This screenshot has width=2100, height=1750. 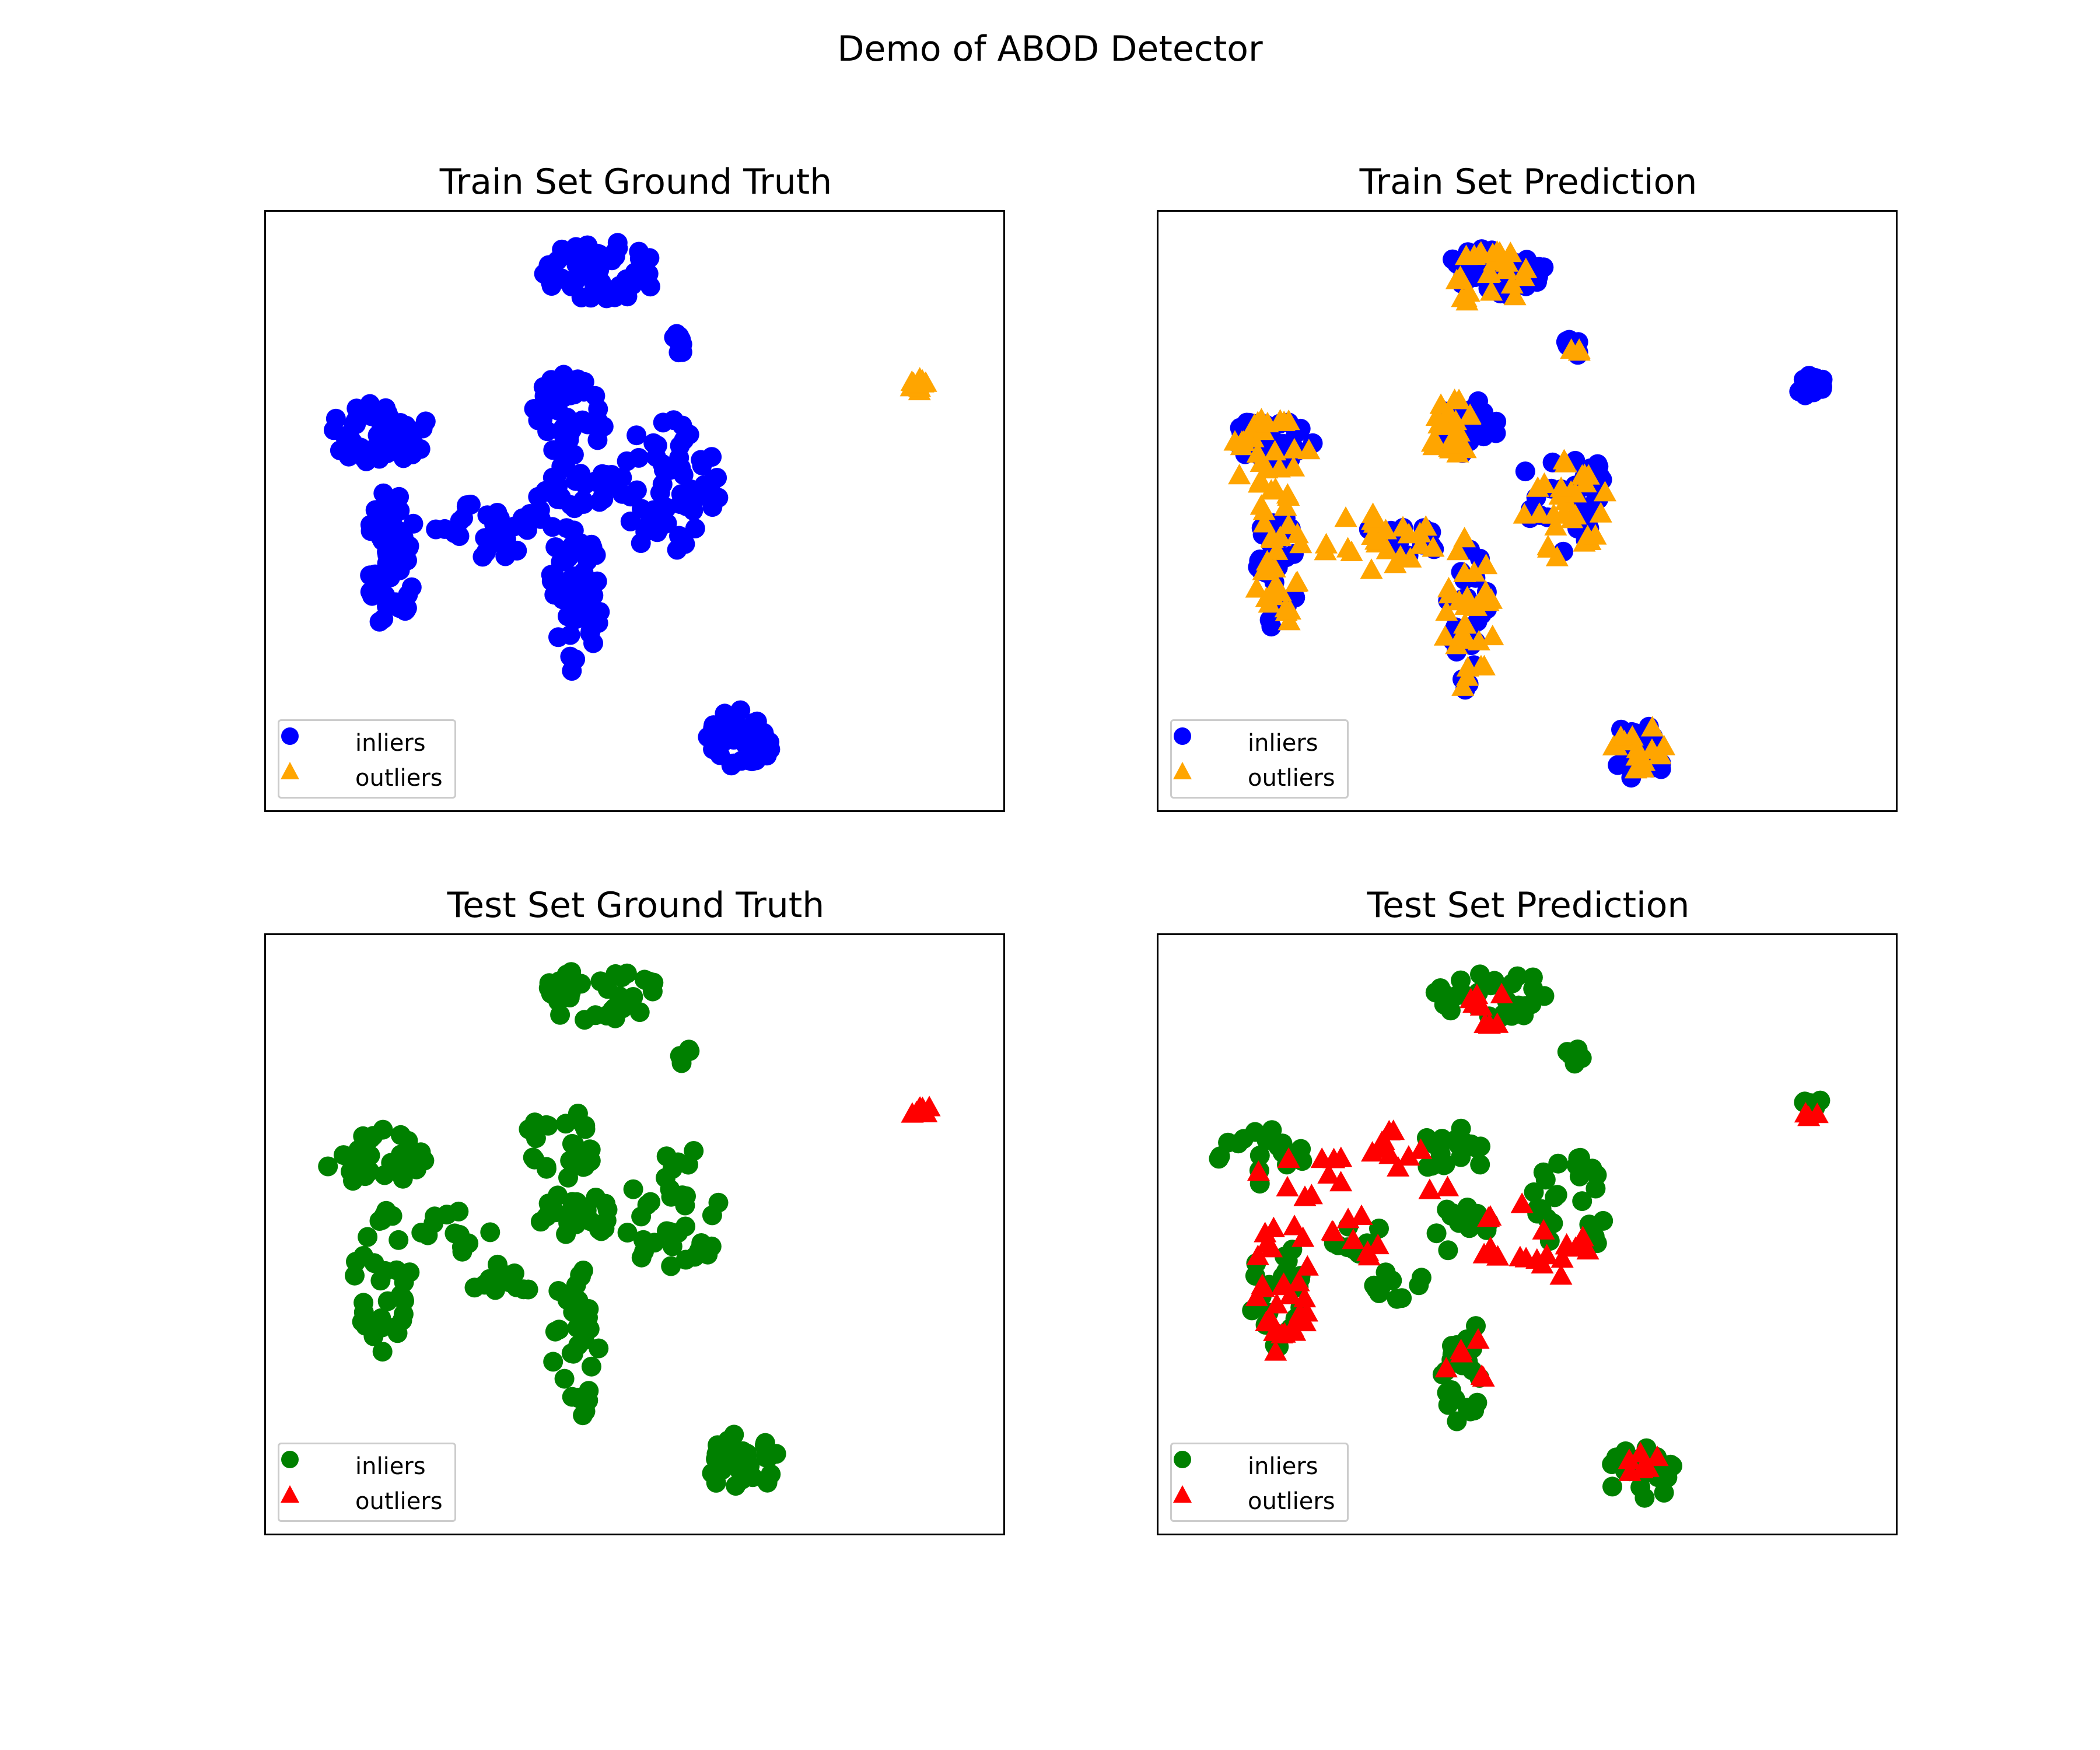 I want to click on legend-entry-outliers: outliers, so click(x=366, y=1501).